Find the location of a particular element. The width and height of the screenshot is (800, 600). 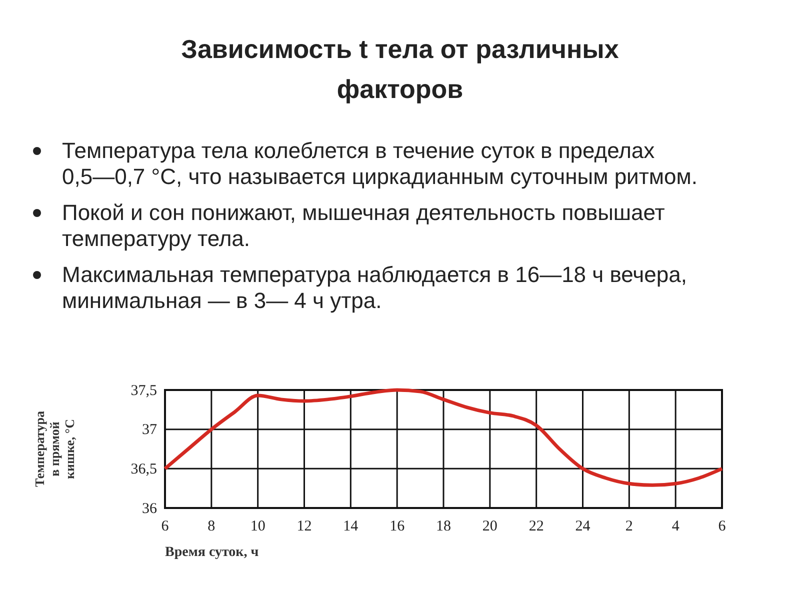

y-tick-label: 36 is located at coordinates (150, 508).